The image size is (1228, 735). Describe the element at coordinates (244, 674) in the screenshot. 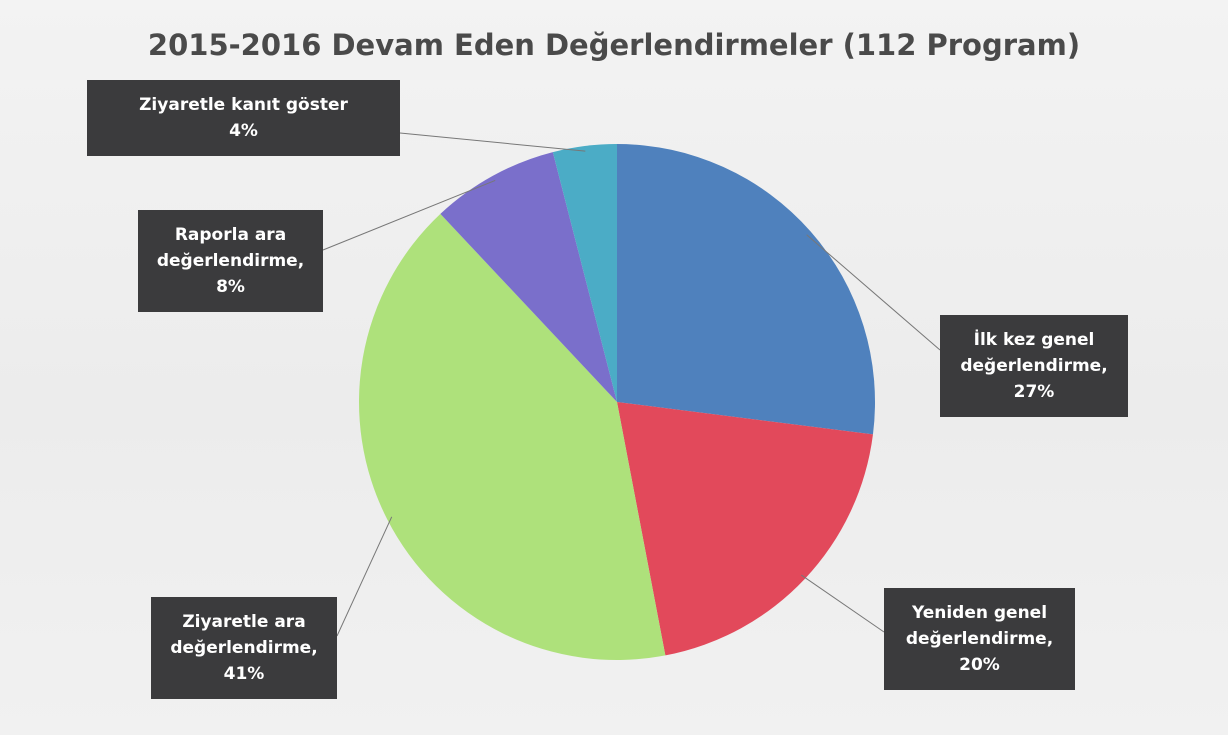

I see `label-value: 41%` at that location.